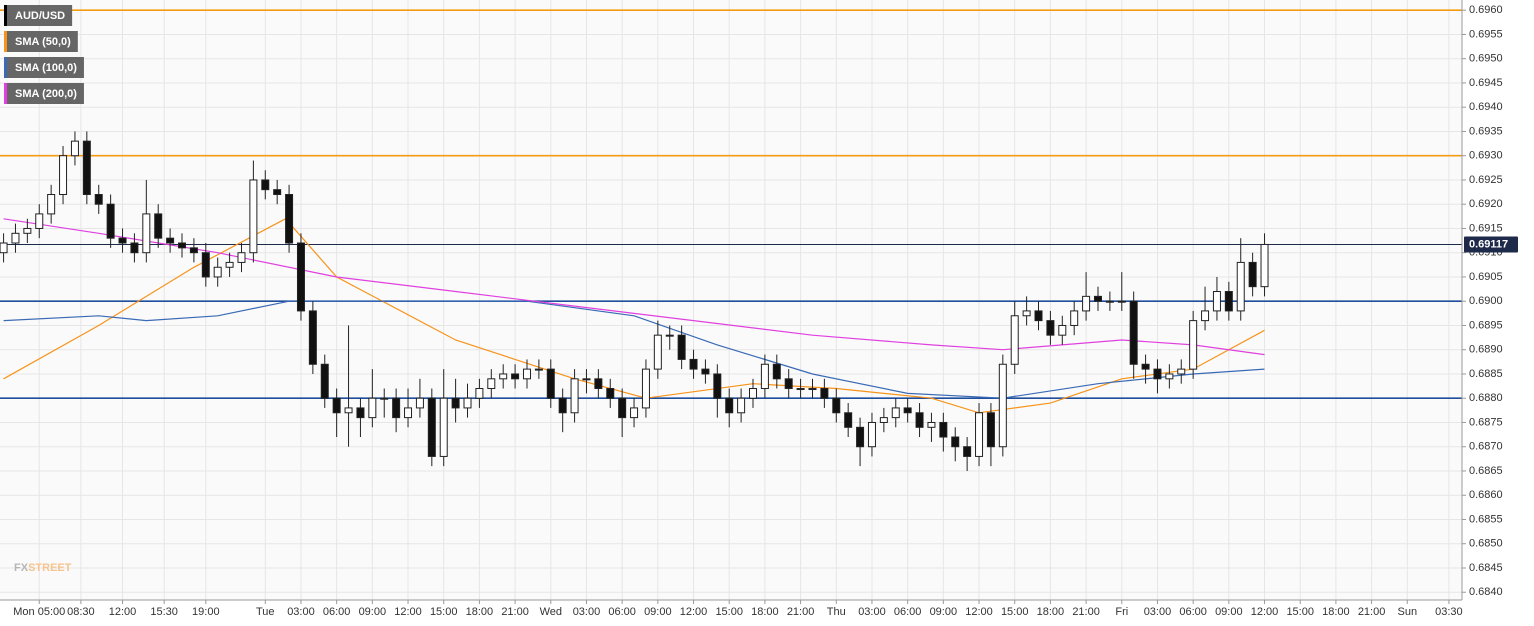 Image resolution: width=1534 pixels, height=626 pixels. What do you see at coordinates (164, 612) in the screenshot?
I see `x-tick-label: 15:30` at bounding box center [164, 612].